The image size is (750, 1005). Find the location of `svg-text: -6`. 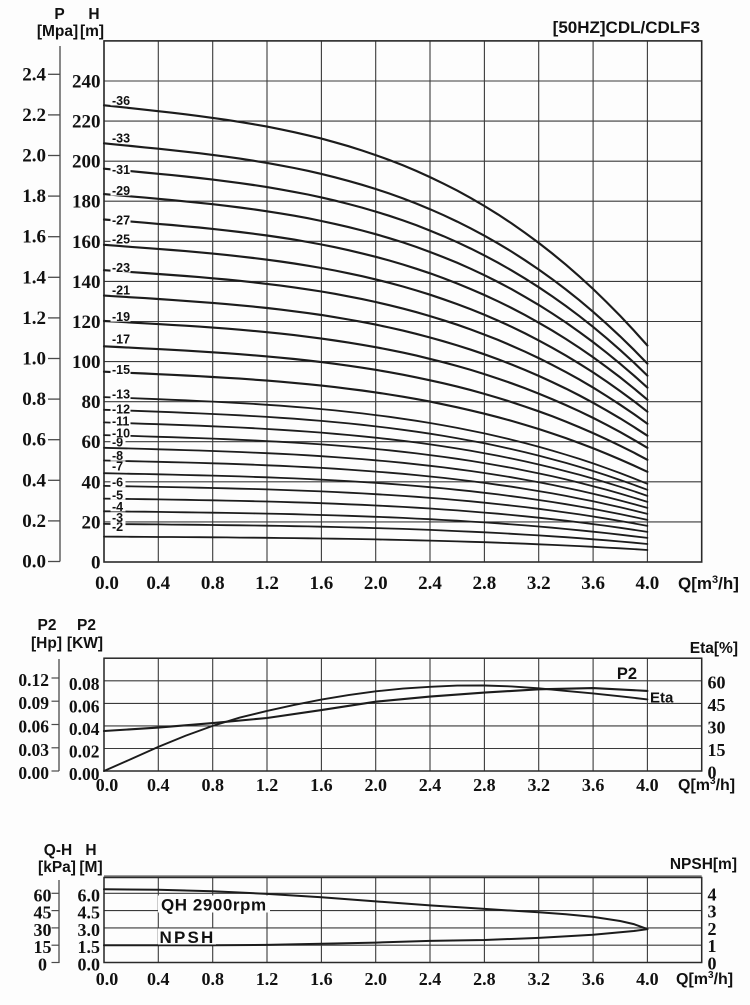

svg-text: -6 is located at coordinates (117, 483).